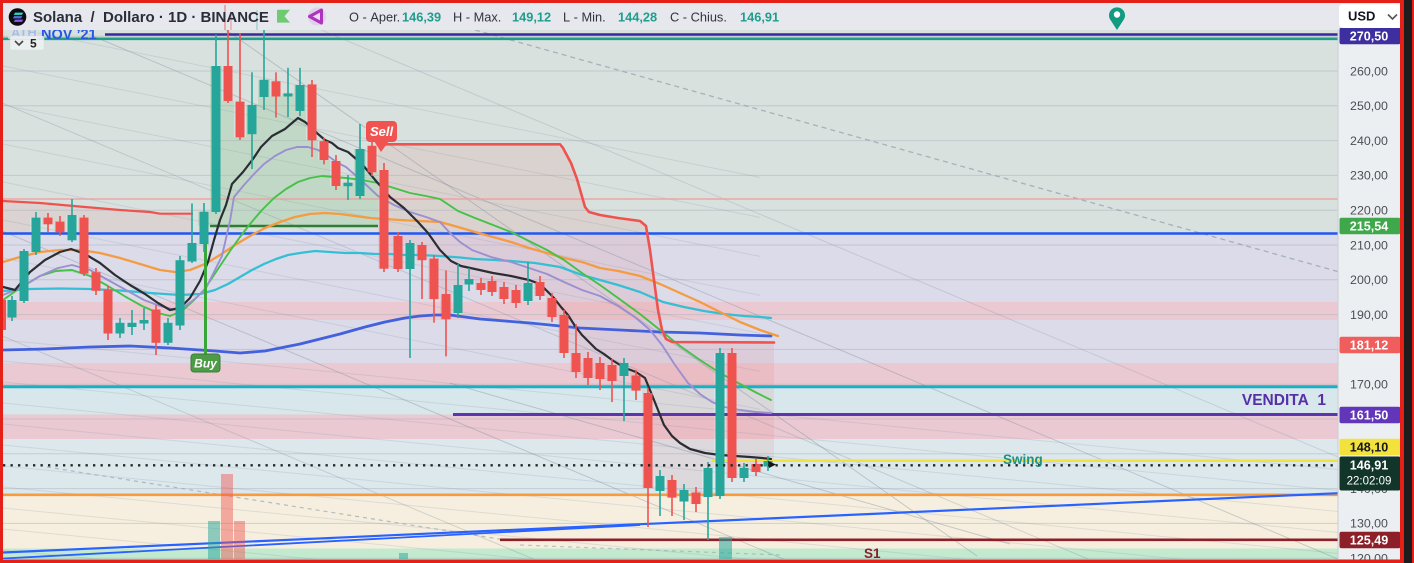  I want to click on svg-text: Sell, so click(382, 131).